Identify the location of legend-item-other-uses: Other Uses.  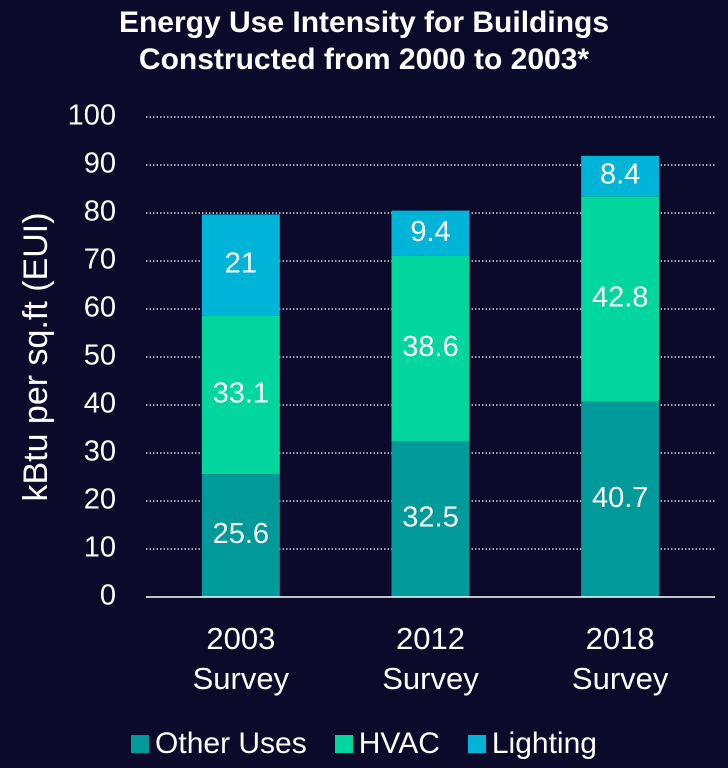
(219, 744).